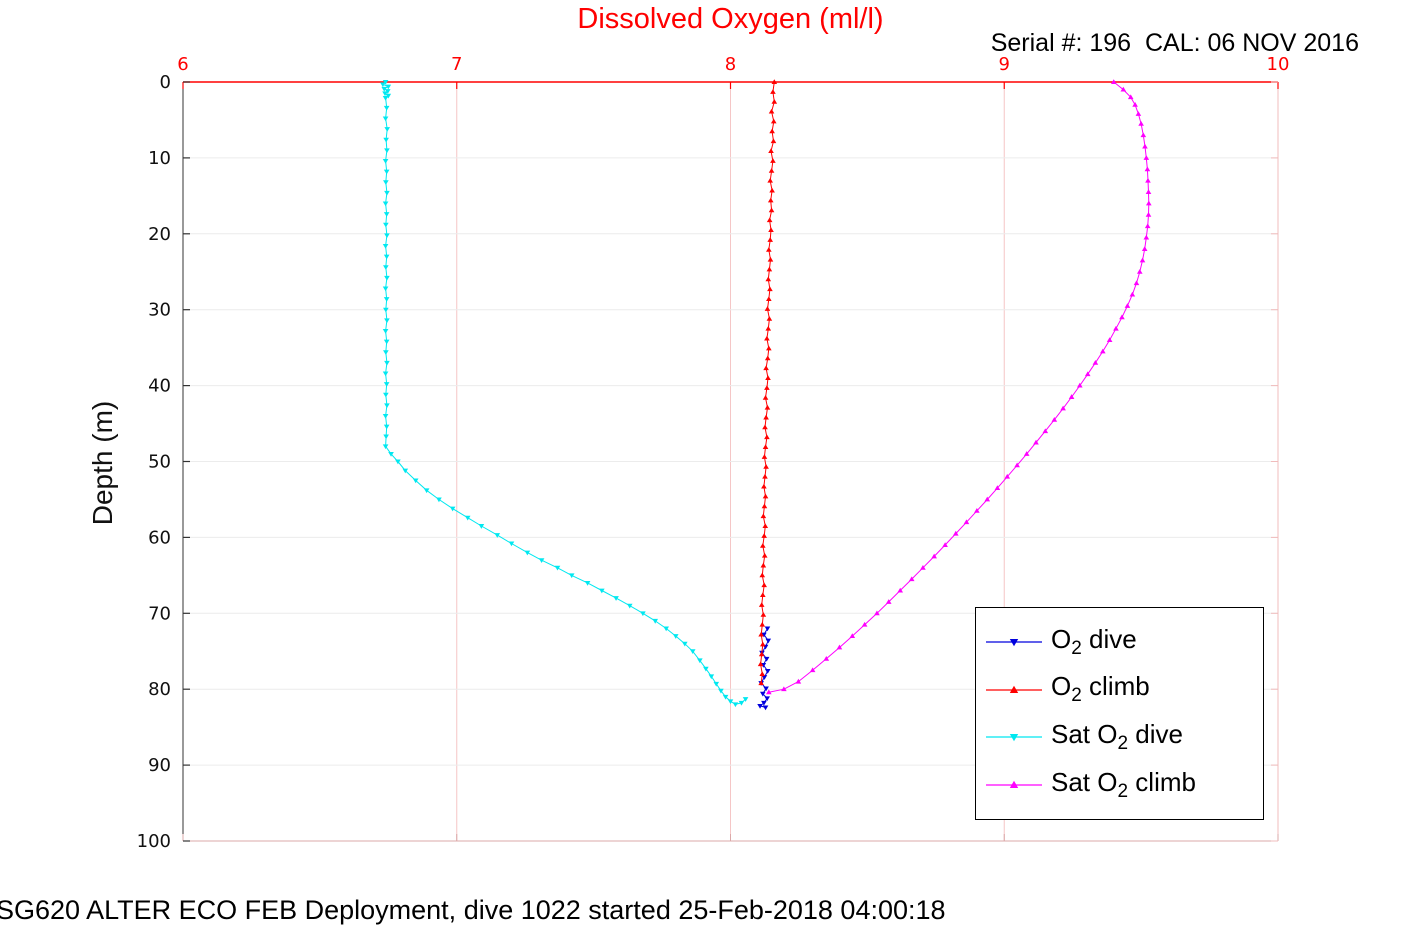  What do you see at coordinates (1004, 64) in the screenshot?
I see `x-tick-label: 9` at bounding box center [1004, 64].